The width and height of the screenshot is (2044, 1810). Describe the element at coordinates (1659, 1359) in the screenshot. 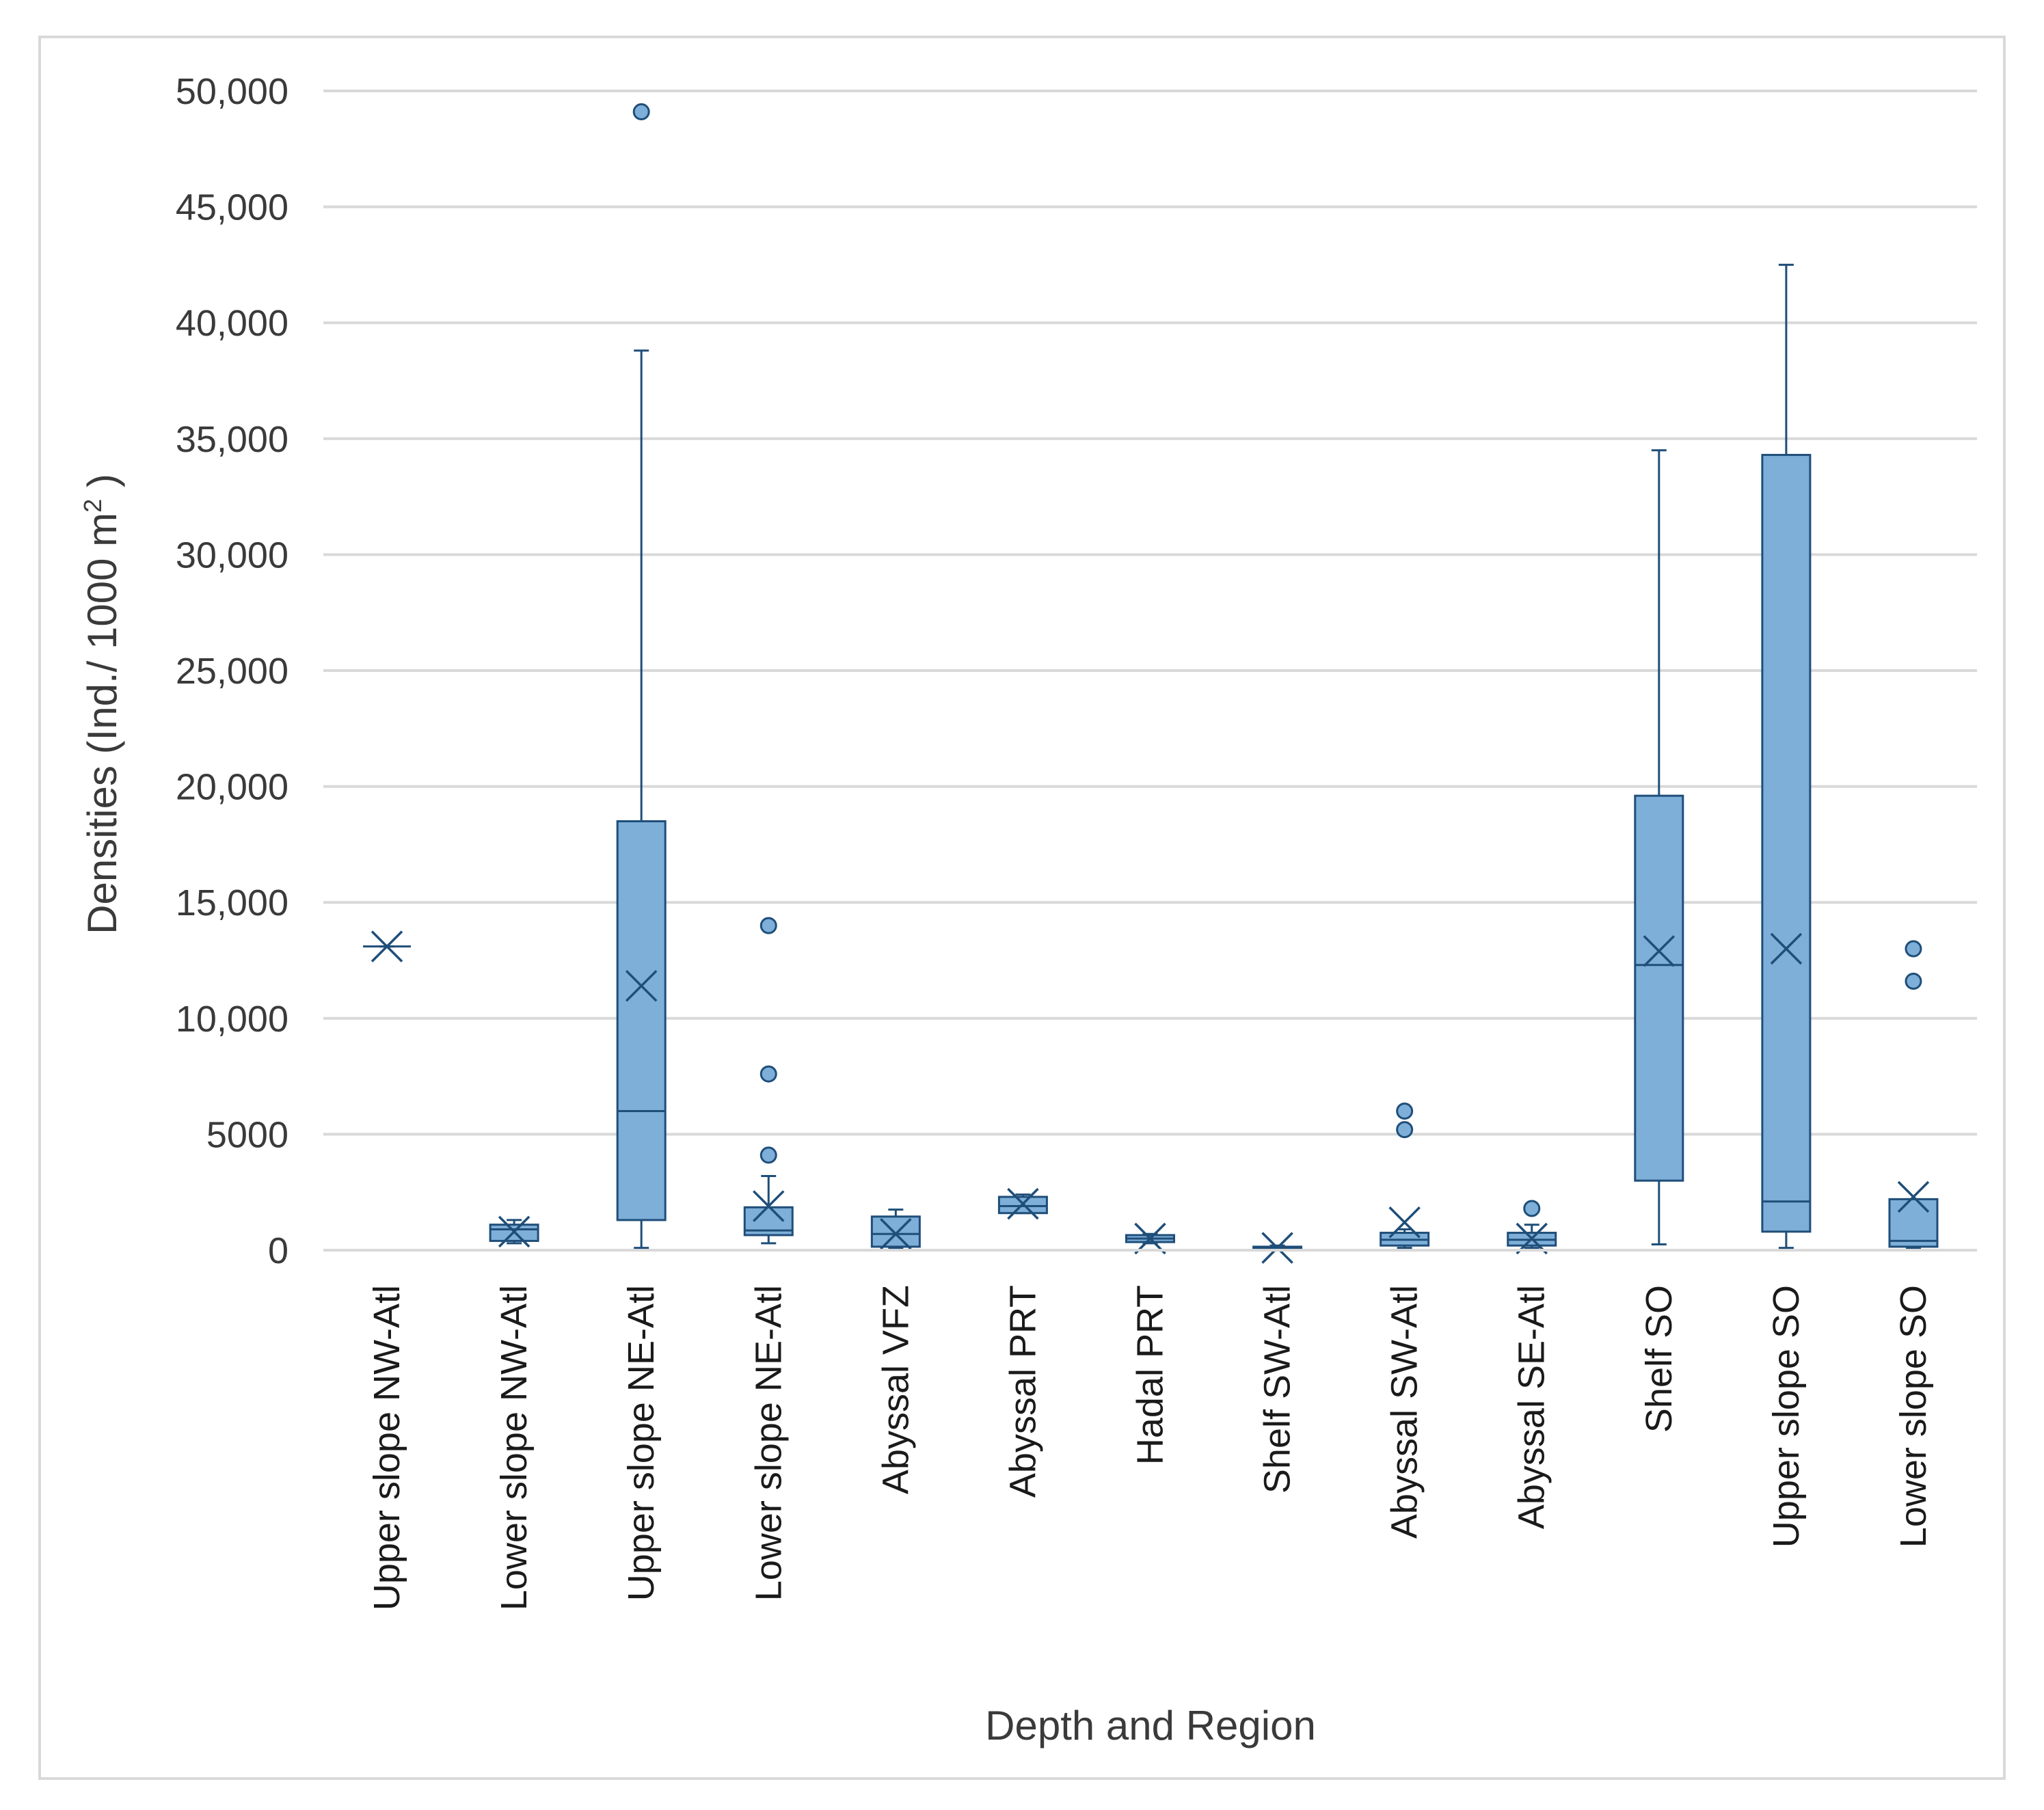

I see `x-category-label: Shelf SO` at that location.